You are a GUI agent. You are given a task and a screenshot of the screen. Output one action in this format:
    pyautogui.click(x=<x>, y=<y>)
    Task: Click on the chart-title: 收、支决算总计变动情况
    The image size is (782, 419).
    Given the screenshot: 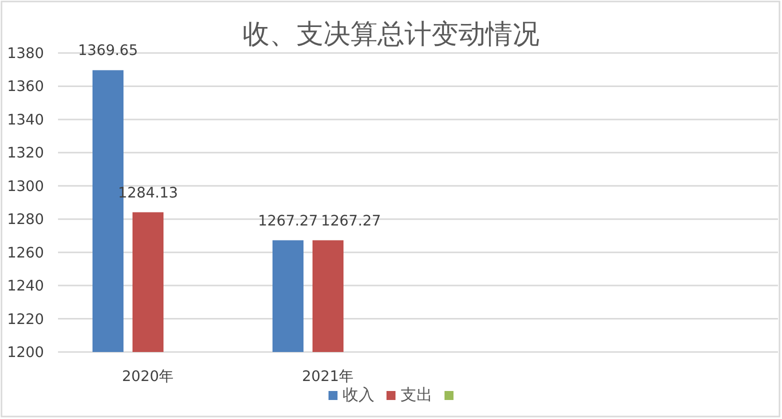 What is the action you would take?
    pyautogui.click(x=391, y=34)
    